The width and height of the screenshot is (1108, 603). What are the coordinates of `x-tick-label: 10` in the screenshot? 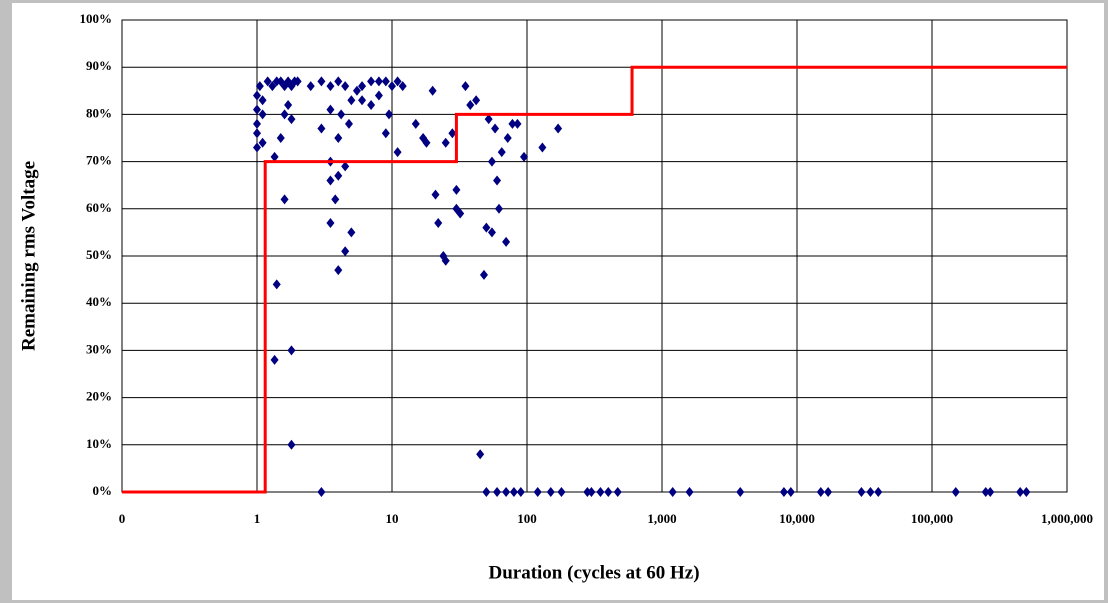 It's located at (392, 518).